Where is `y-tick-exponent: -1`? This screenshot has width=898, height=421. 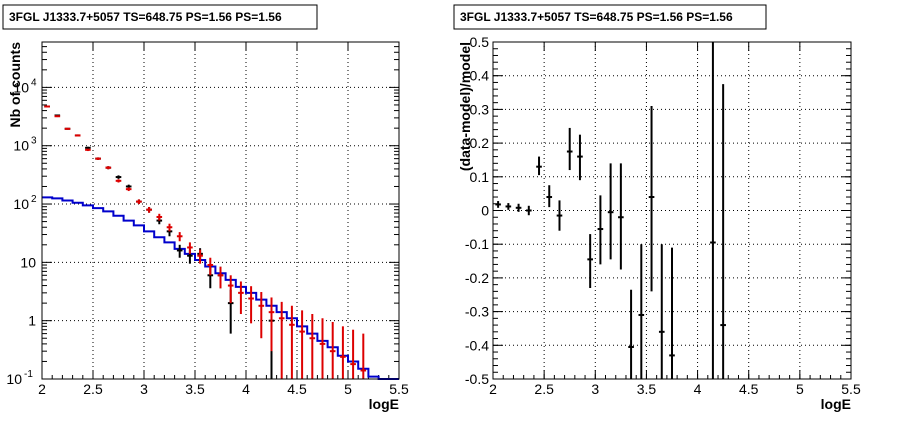 y-tick-exponent: -1 is located at coordinates (28, 374).